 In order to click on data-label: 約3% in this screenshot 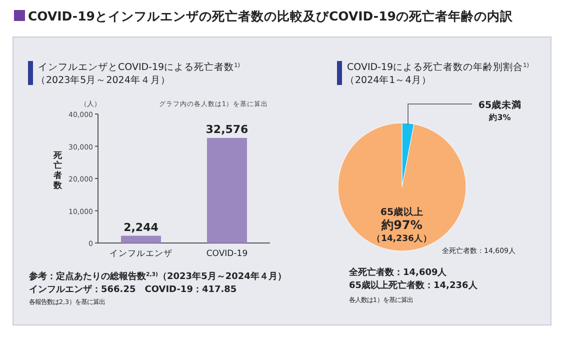, I will do `click(499, 117)`.